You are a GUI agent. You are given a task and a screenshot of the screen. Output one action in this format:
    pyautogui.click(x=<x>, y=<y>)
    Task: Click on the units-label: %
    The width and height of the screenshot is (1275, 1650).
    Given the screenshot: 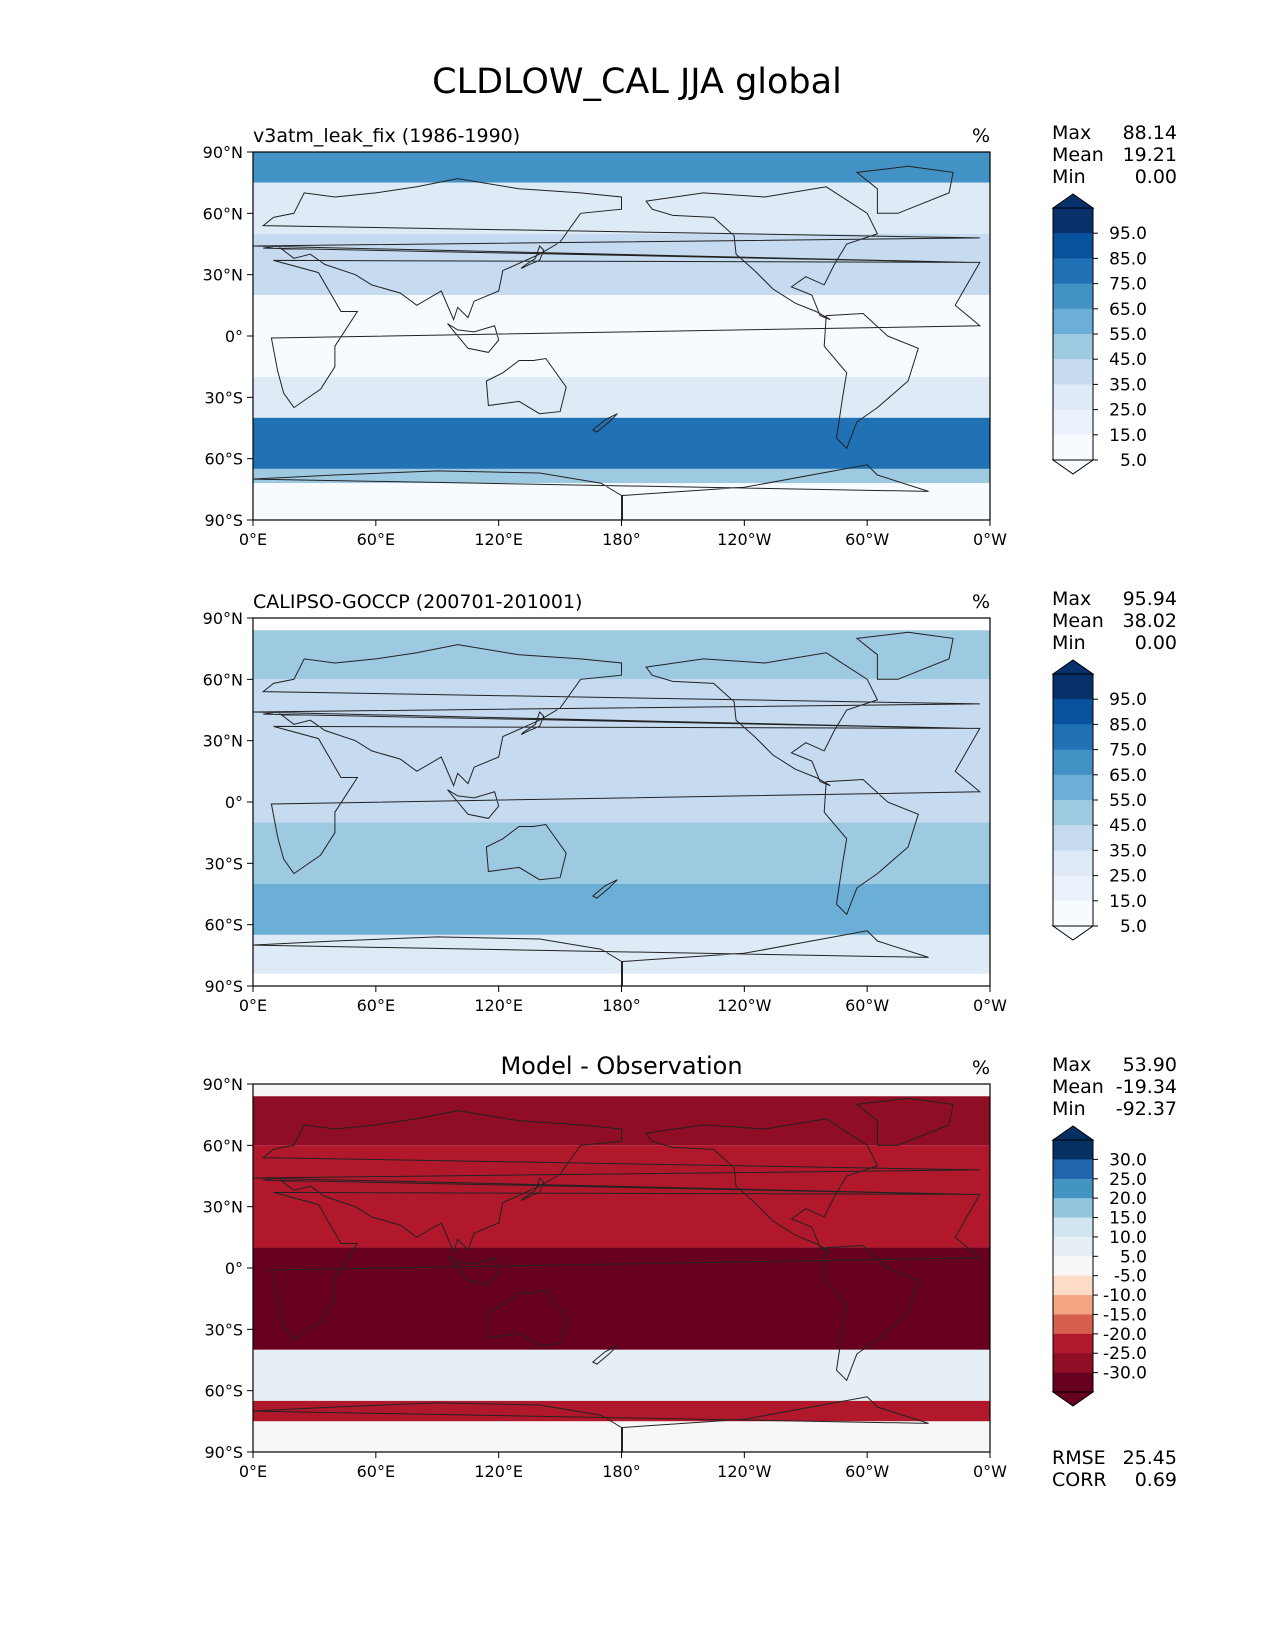 What is the action you would take?
    pyautogui.click(x=981, y=1068)
    